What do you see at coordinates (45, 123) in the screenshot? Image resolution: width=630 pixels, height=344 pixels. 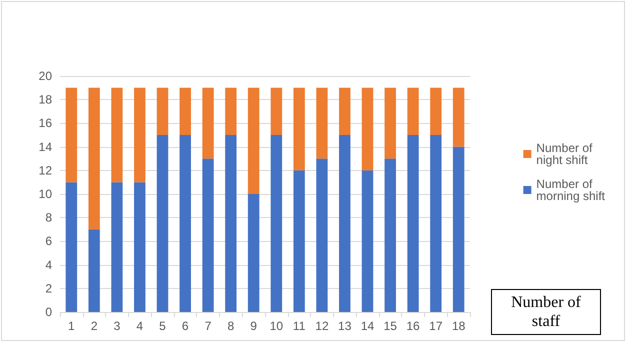 I see `y-tick-label: 16` at bounding box center [45, 123].